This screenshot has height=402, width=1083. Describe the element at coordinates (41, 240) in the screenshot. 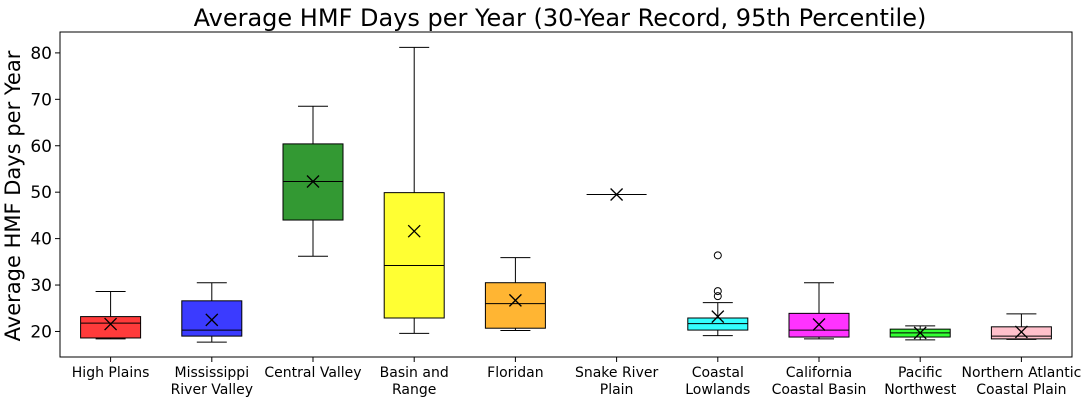

I see `y-tick-label: 40` at that location.